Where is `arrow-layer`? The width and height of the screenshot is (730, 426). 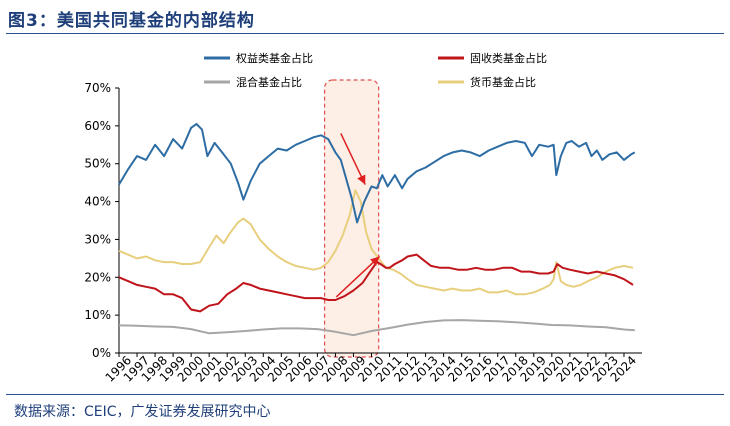
arrow-layer is located at coordinates (358, 215).